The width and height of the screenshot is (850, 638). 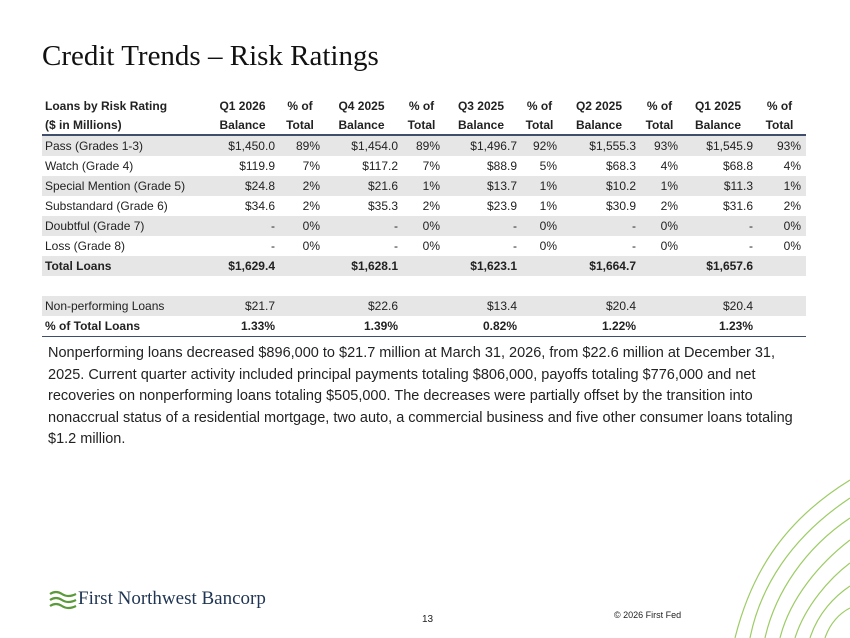 What do you see at coordinates (245, 326) in the screenshot?
I see `table-cell: 1.33%` at bounding box center [245, 326].